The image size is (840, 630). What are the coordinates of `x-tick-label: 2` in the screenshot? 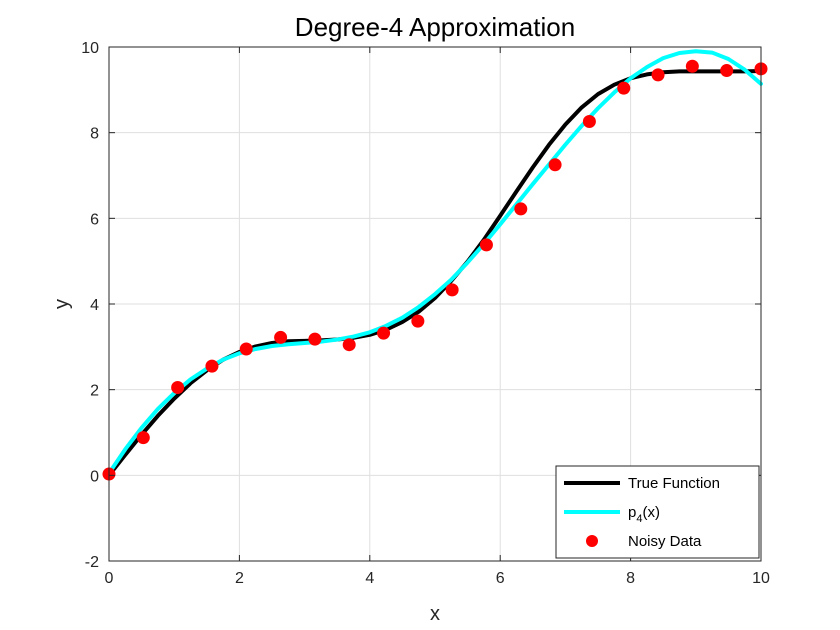 It's located at (239, 578).